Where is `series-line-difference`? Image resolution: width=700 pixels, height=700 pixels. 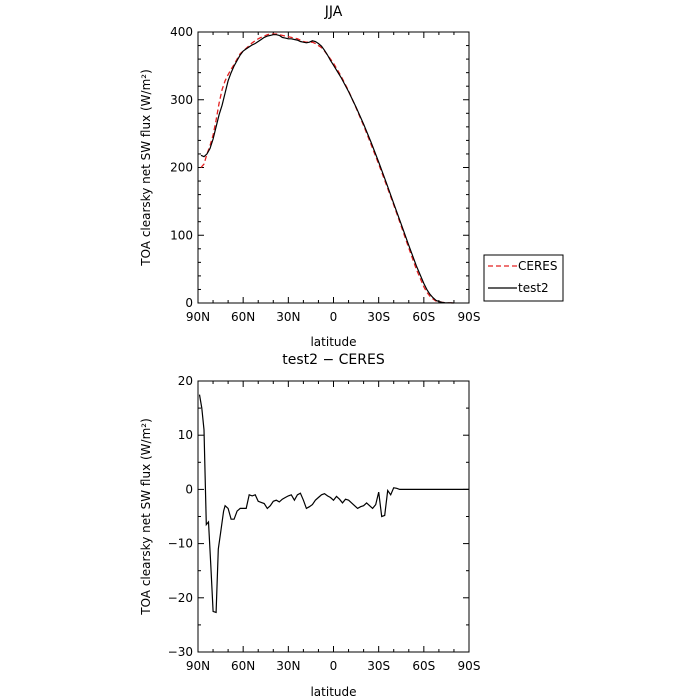
series-line-difference is located at coordinates (333, 504).